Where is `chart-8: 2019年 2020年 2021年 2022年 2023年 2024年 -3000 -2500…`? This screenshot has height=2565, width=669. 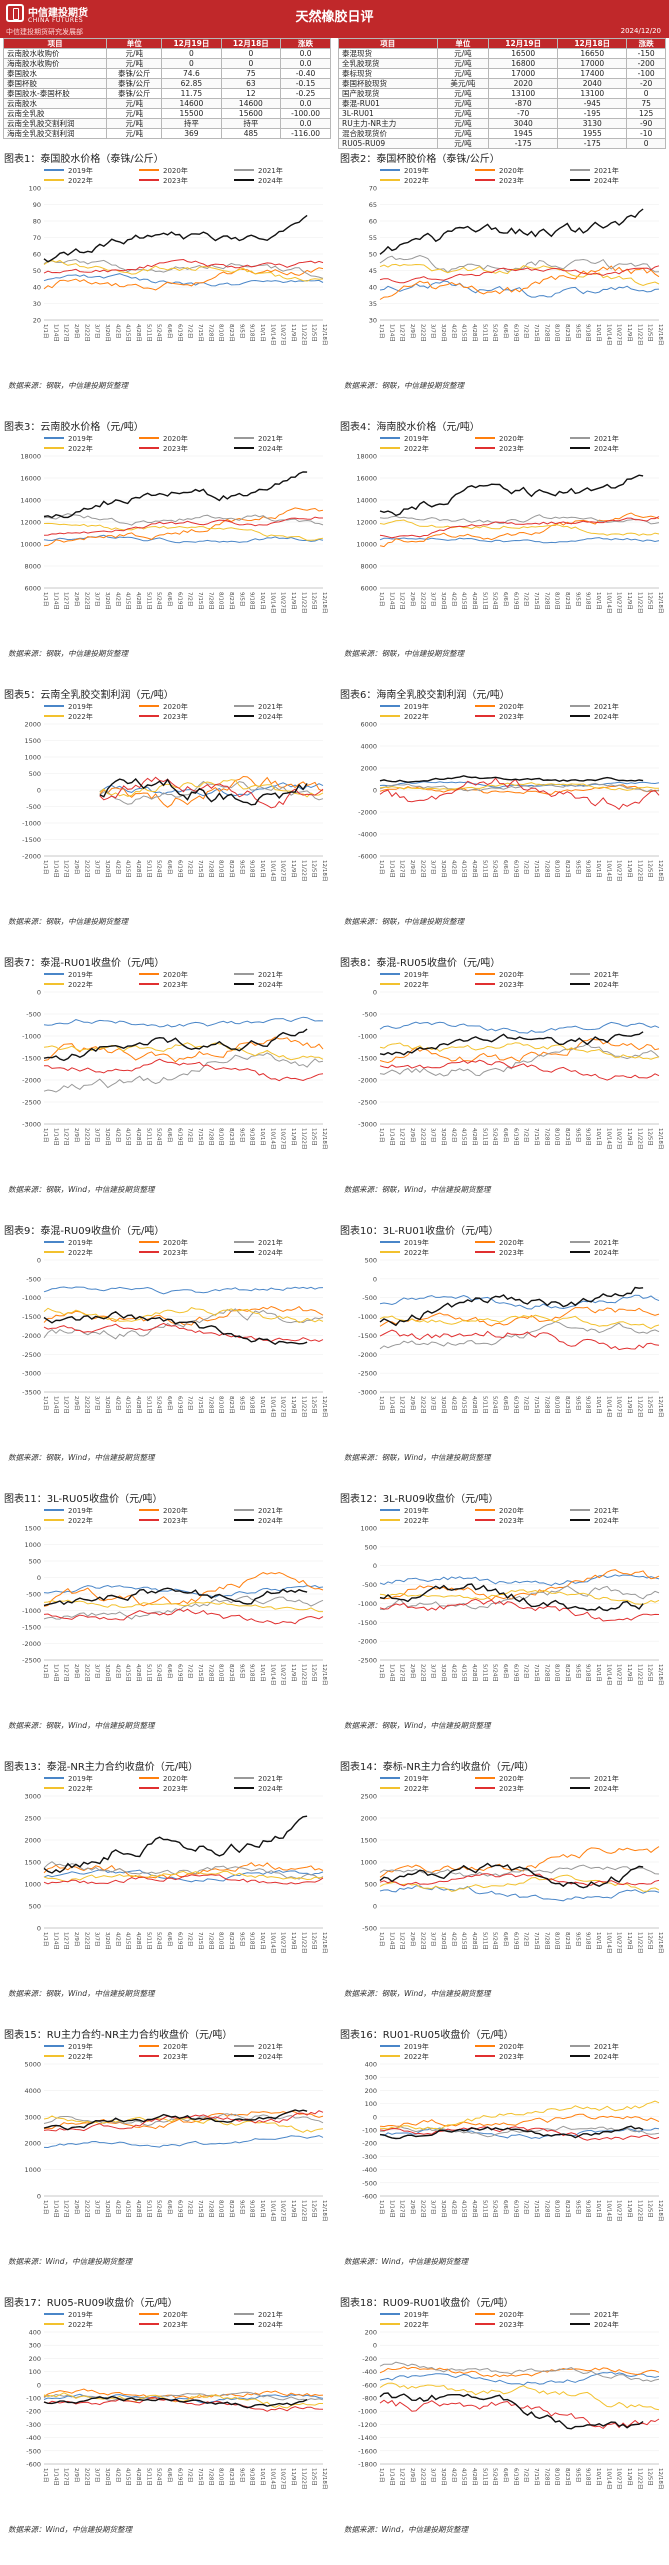
chart-8: 2019年 2020年 2021年 2022年 2023年 2024年 -3000 -2500… is located at coordinates (511, 1059).